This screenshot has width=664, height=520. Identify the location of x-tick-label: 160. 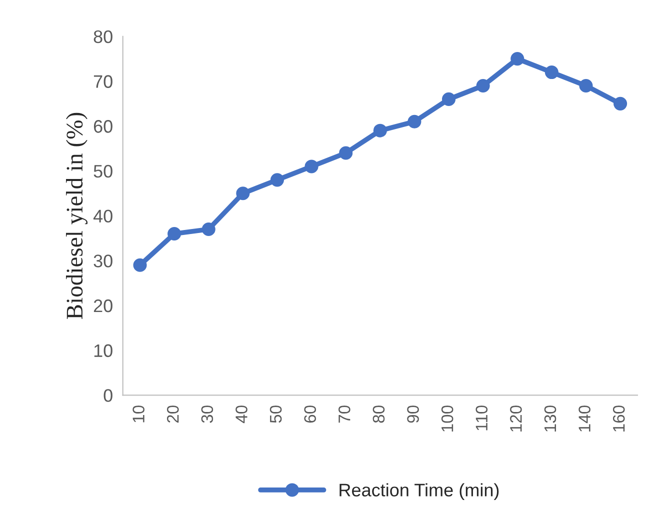
(618, 419).